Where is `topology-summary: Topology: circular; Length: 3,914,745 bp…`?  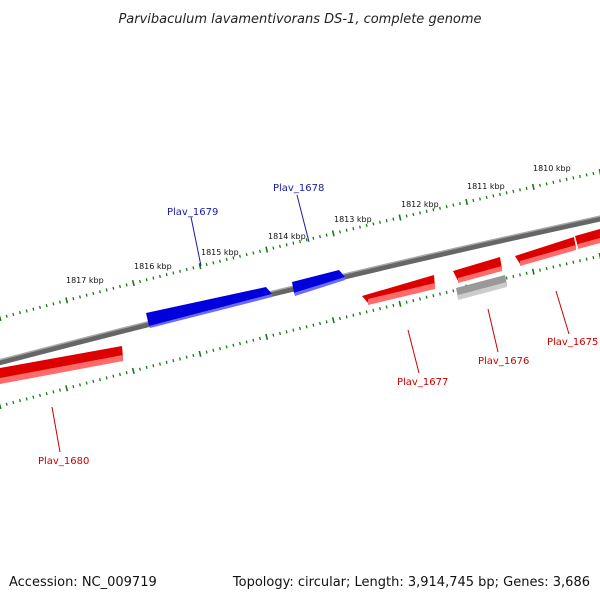
topology-summary: Topology: circular; Length: 3,914,745 bp… is located at coordinates (411, 582).